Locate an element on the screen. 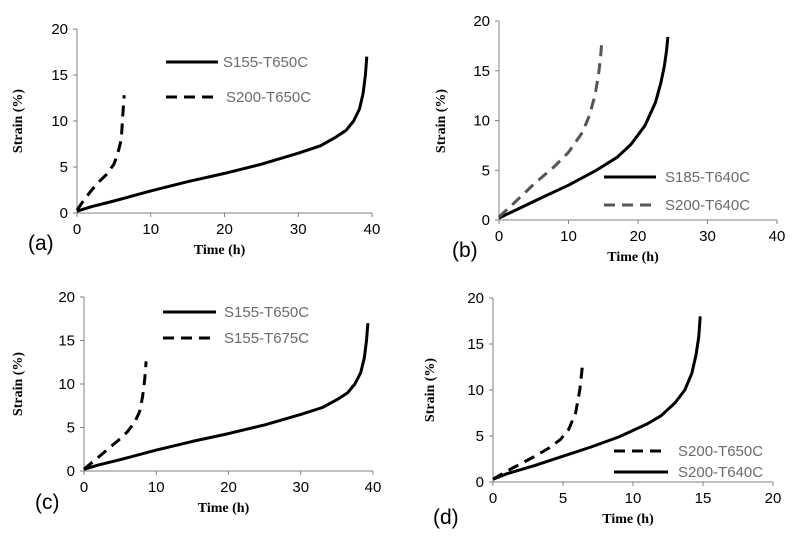  panel-label: (a) is located at coordinates (41, 243).